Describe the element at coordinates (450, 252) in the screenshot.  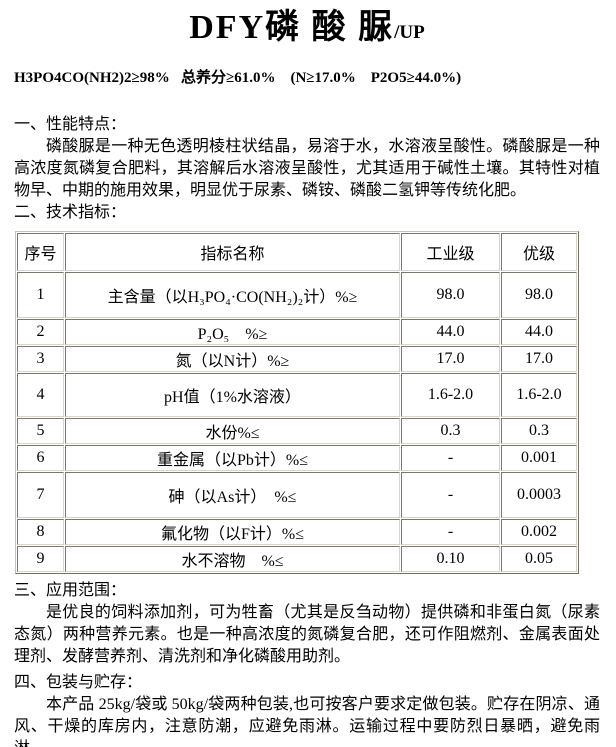
I see `col-header-industrial: 工业级` at that location.